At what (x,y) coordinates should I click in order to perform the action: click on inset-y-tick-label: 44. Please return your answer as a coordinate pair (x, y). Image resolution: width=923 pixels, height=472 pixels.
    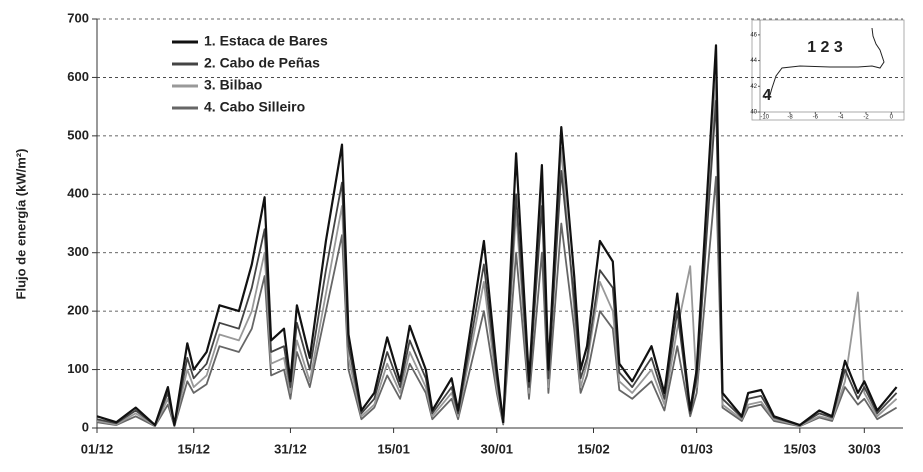
    Looking at the image, I should click on (753, 61).